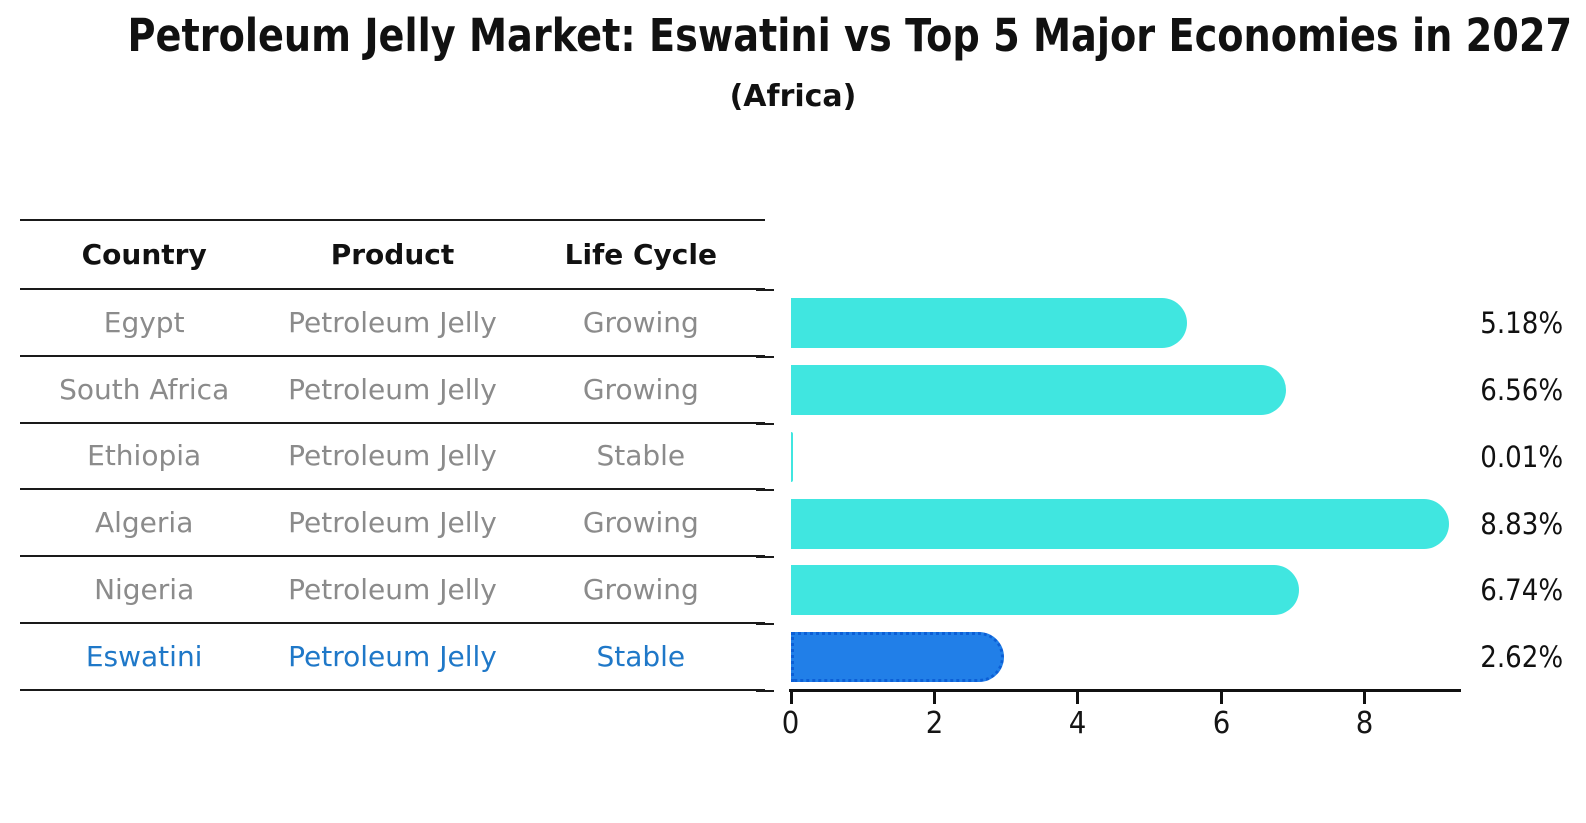 The width and height of the screenshot is (1586, 823). What do you see at coordinates (1521, 390) in the screenshot?
I see `value-label-south-africa: 6.56%` at bounding box center [1521, 390].